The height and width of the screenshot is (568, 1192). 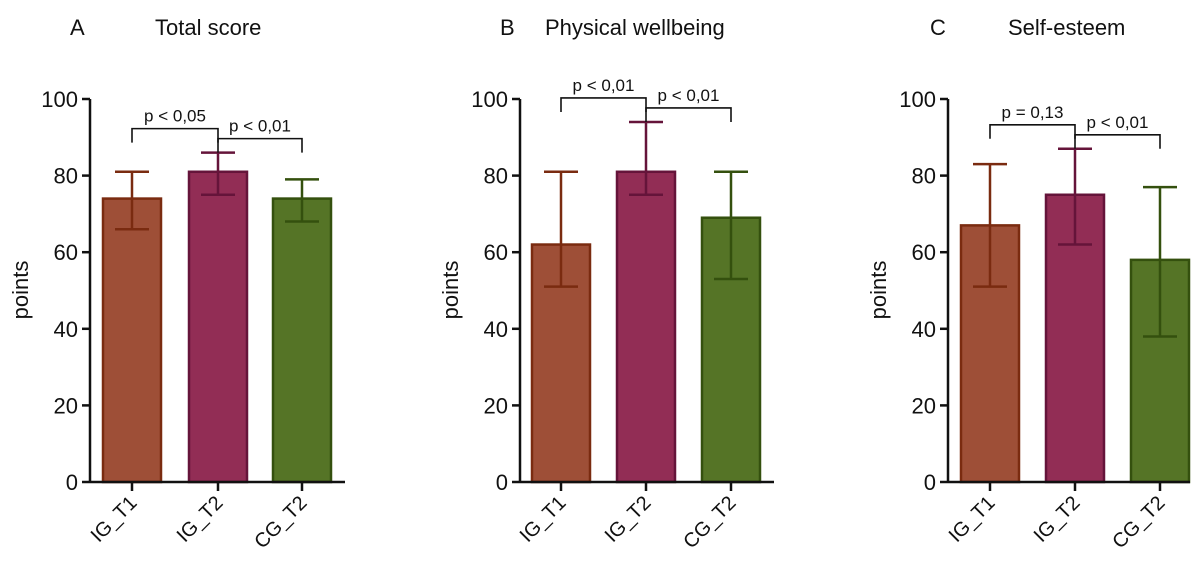 What do you see at coordinates (132, 340) in the screenshot?
I see `bar-ig-t1` at bounding box center [132, 340].